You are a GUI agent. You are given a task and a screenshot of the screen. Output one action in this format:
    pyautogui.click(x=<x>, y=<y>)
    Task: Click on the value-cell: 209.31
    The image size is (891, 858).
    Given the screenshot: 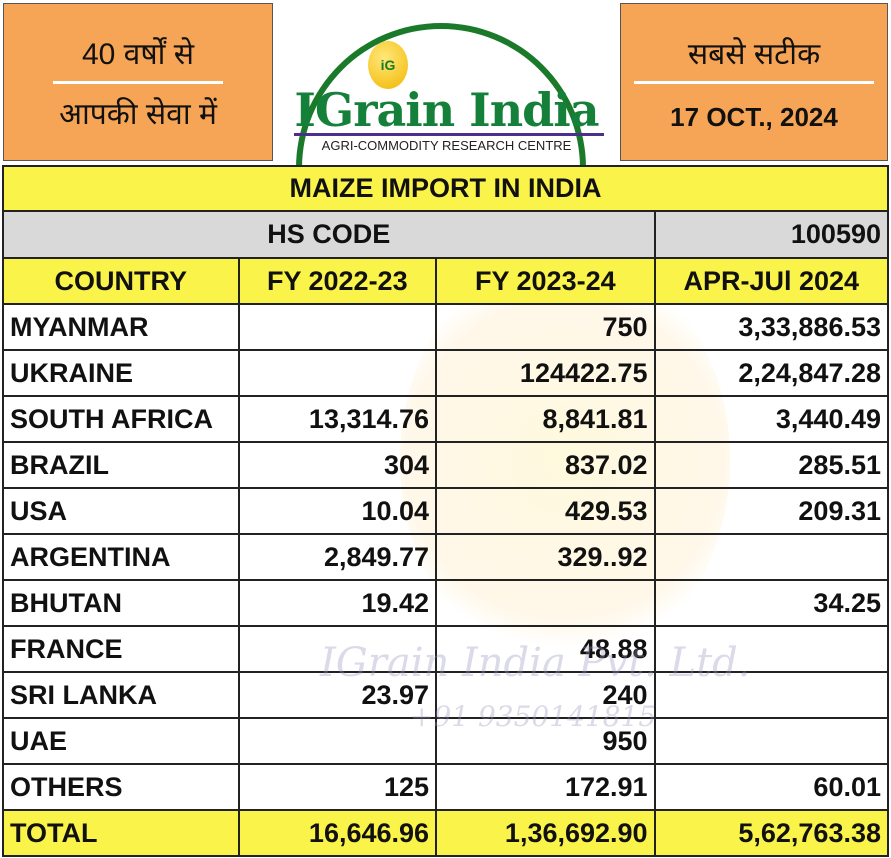 What is the action you would take?
    pyautogui.click(x=771, y=511)
    